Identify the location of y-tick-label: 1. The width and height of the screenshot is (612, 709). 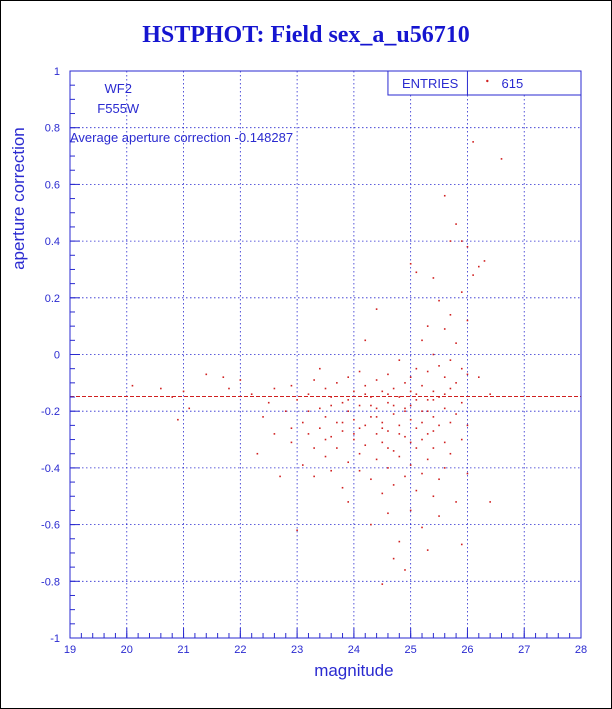
(57, 72).